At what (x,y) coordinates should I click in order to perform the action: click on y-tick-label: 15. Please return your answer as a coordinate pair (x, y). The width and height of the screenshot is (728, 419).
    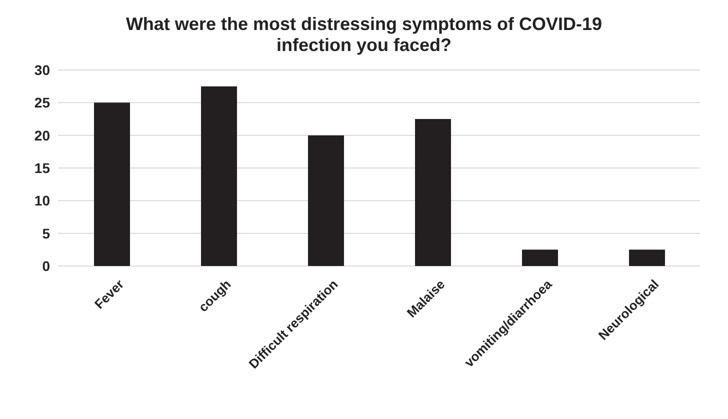
    Looking at the image, I should click on (42, 168).